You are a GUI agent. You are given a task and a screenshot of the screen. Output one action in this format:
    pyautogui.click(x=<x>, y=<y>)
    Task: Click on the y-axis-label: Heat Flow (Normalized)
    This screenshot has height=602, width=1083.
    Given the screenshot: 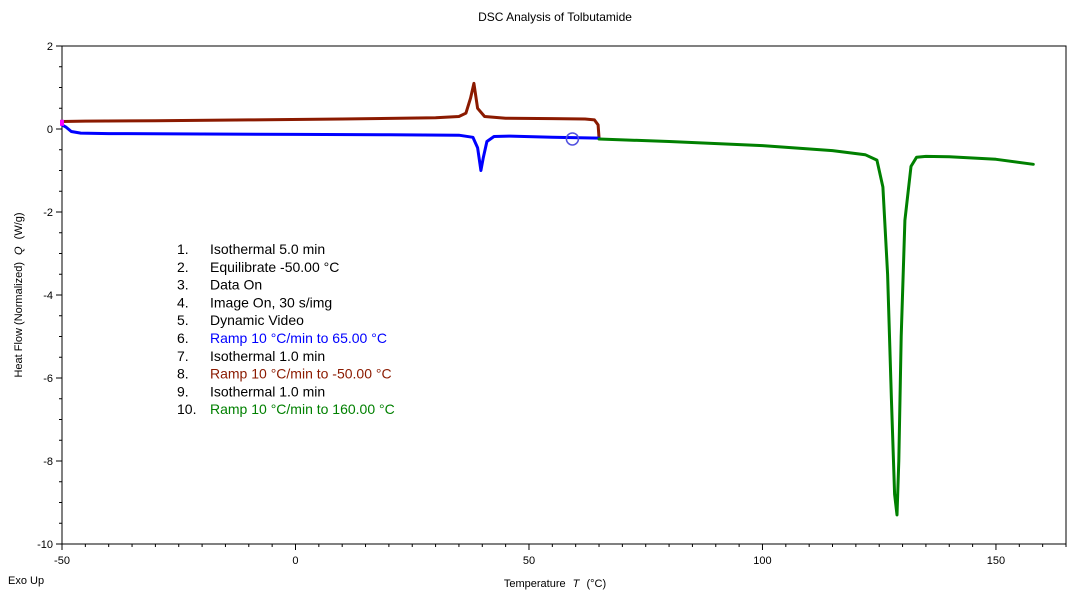 What is the action you would take?
    pyautogui.click(x=19, y=320)
    